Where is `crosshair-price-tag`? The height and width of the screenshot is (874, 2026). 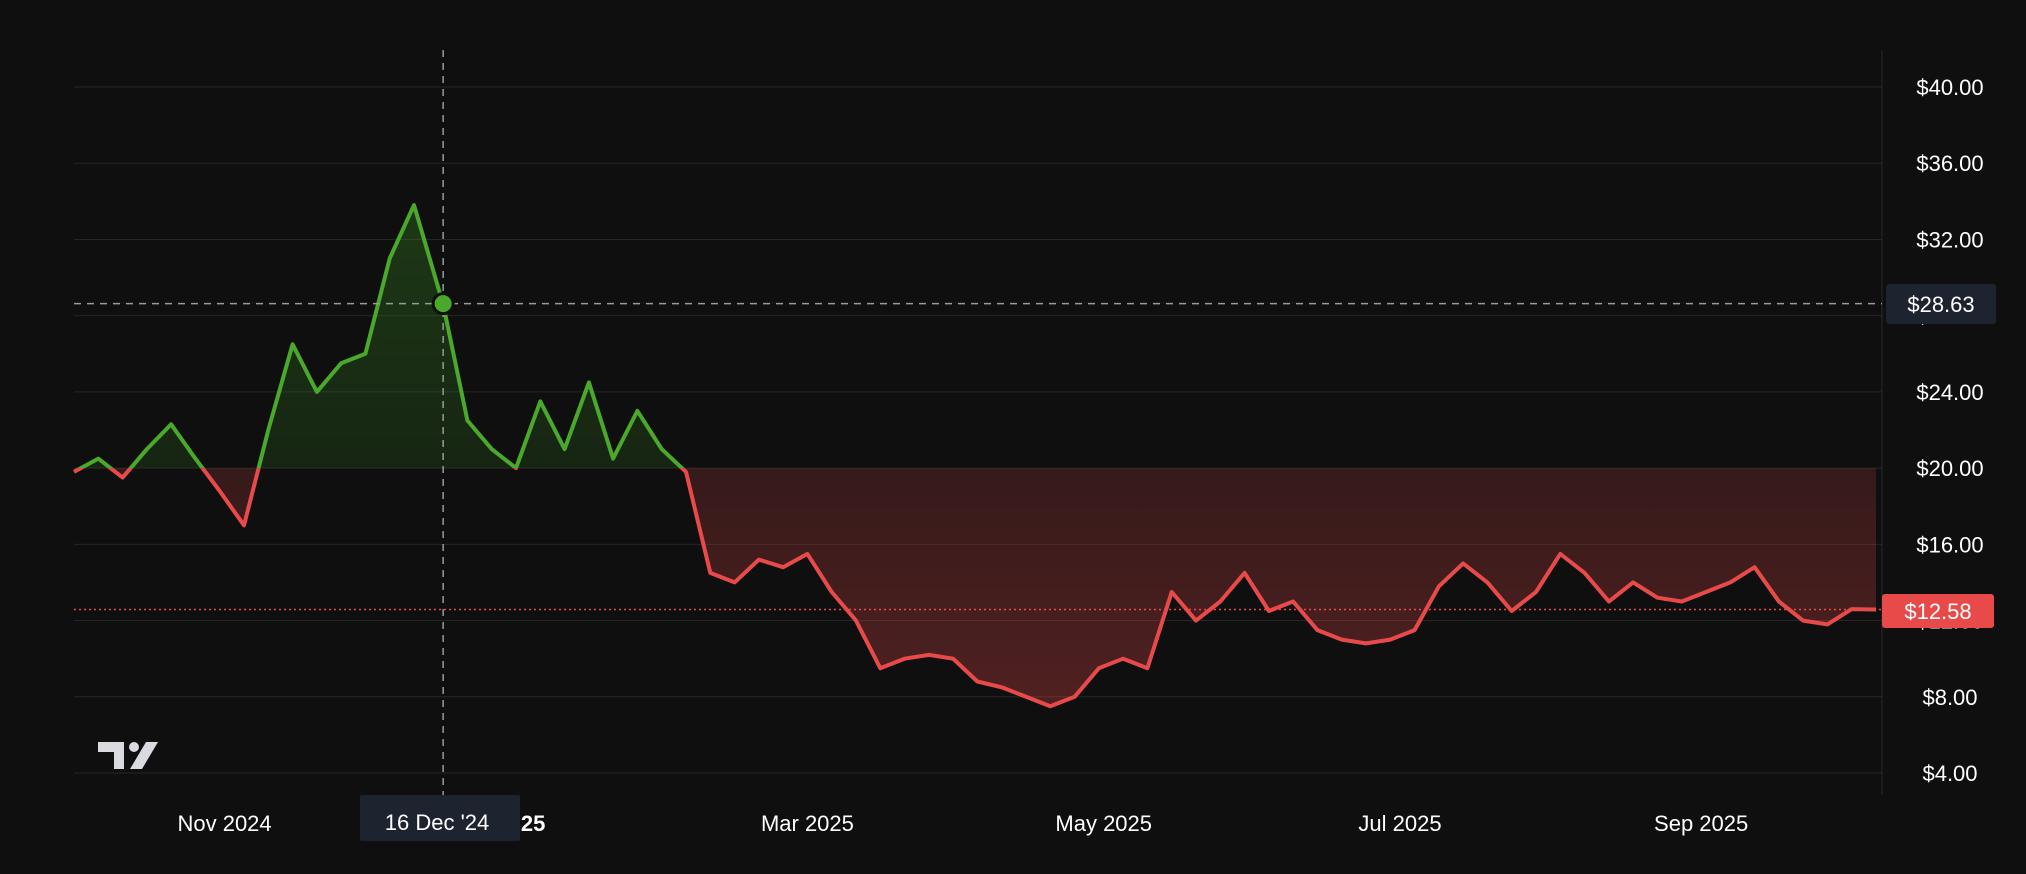
crosshair-price-tag is located at coordinates (1941, 304).